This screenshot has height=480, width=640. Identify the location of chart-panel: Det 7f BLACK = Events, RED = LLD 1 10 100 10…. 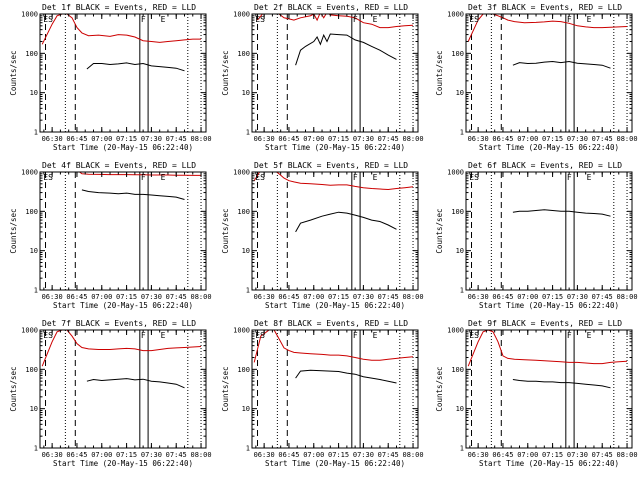
(110, 393).